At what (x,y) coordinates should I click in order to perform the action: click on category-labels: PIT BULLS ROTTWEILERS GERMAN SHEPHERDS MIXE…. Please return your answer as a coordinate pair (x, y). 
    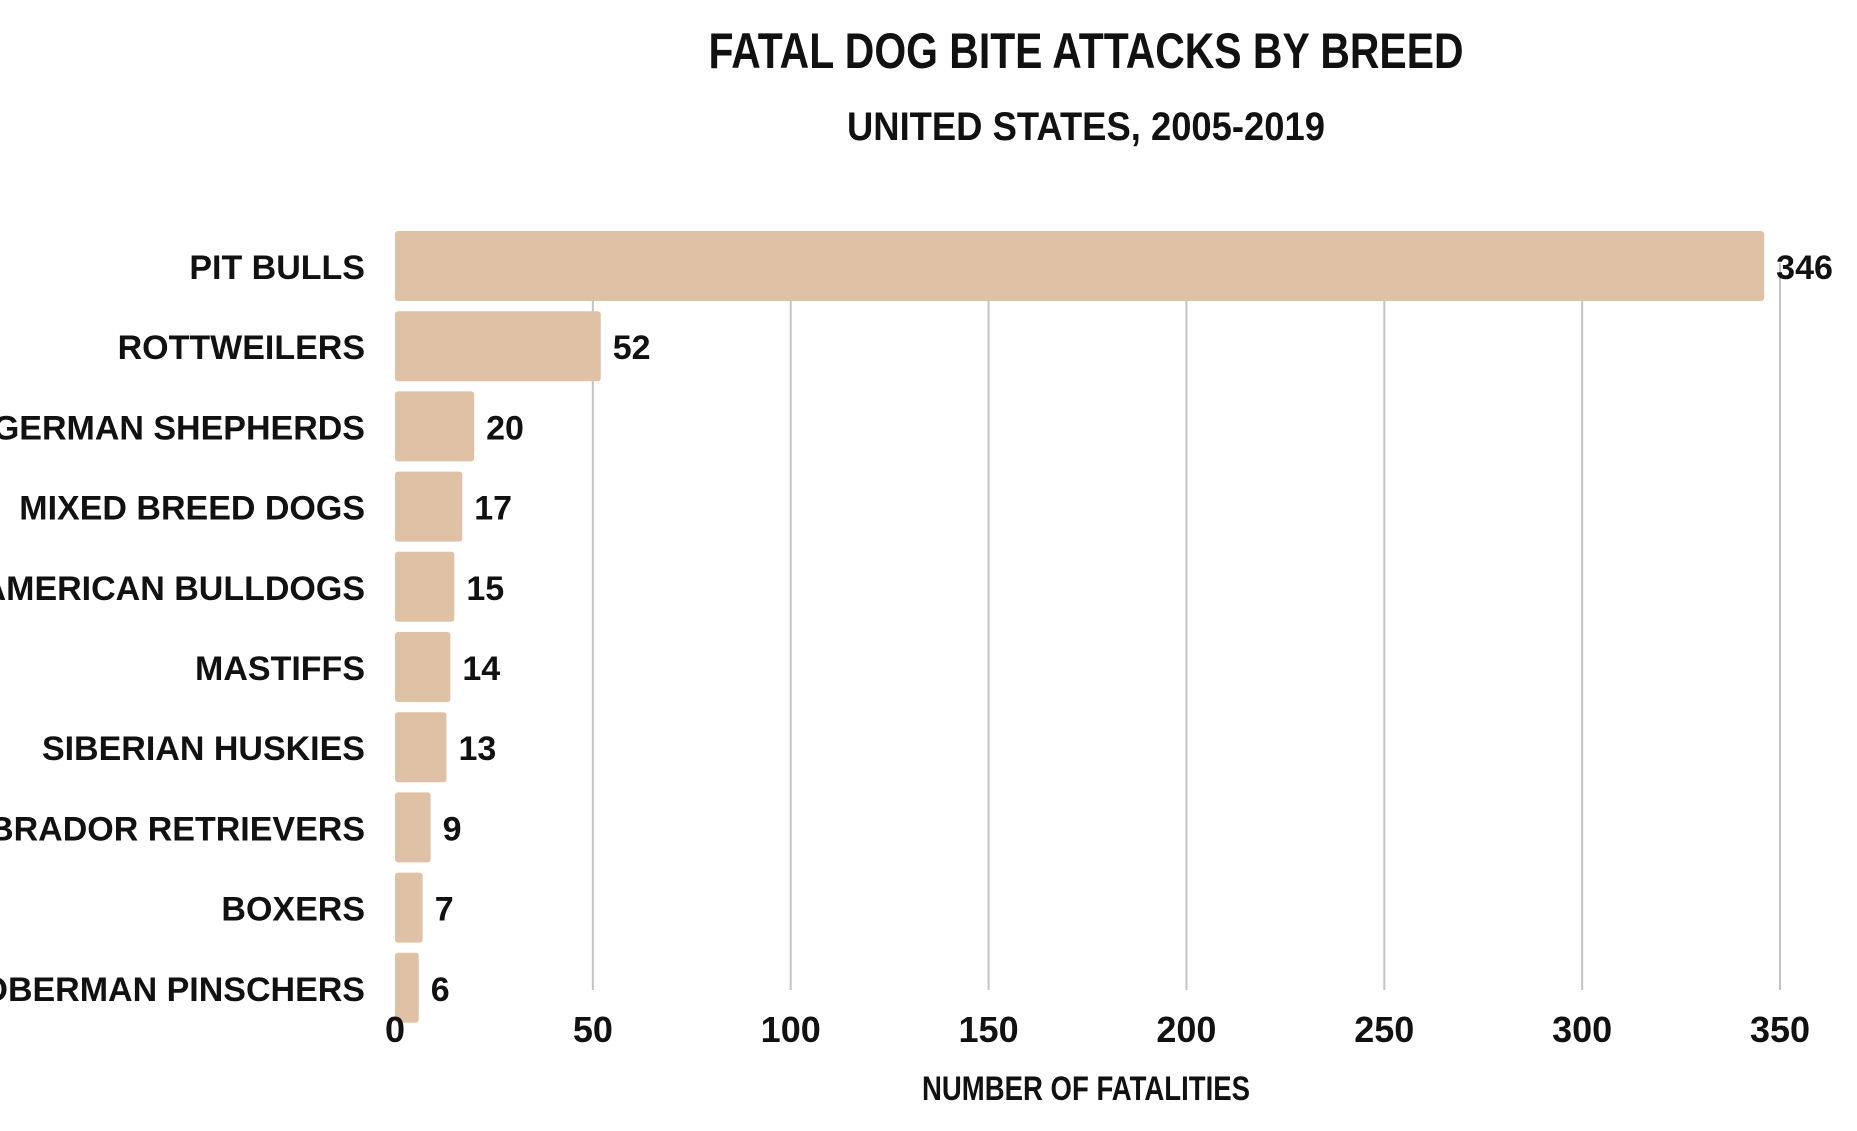
    Looking at the image, I should click on (182, 629).